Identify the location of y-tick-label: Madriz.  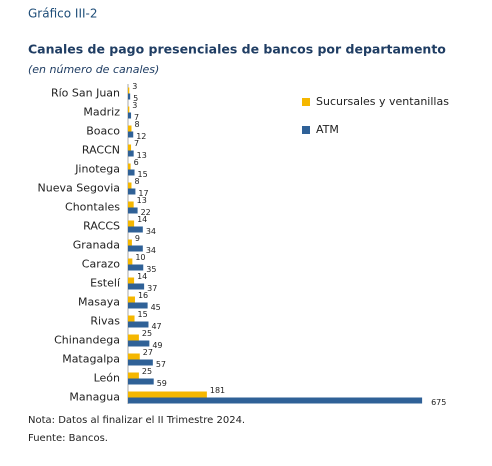
(101, 112).